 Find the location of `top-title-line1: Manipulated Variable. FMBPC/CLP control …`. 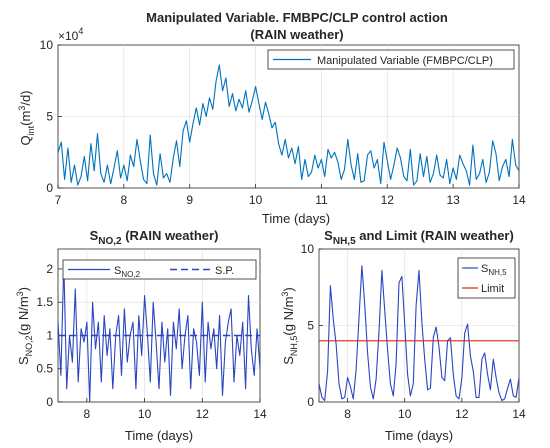

top-title-line1: Manipulated Variable. FMBPC/CLP control … is located at coordinates (297, 17).